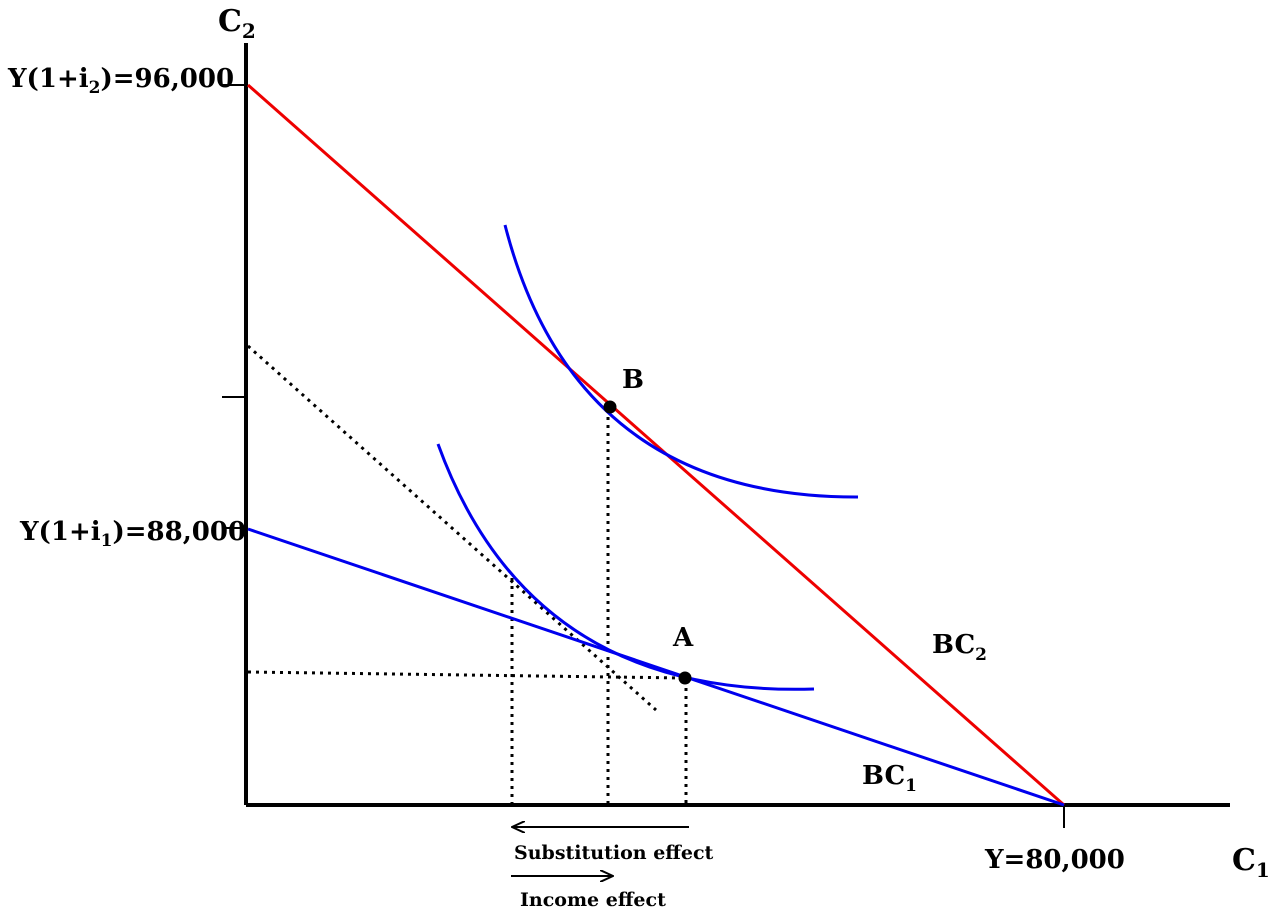 Image resolution: width=1275 pixels, height=923 pixels. Describe the element at coordinates (681, 361) in the screenshot. I see `indifference-curve-upper` at that location.